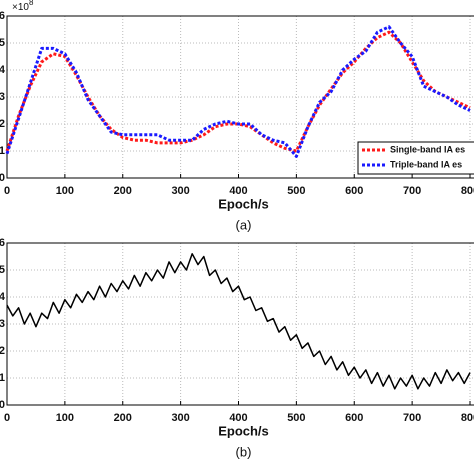 Image resolution: width=474 pixels, height=474 pixels. What do you see at coordinates (244, 451) in the screenshot?
I see `chart-title: (b)` at bounding box center [244, 451].